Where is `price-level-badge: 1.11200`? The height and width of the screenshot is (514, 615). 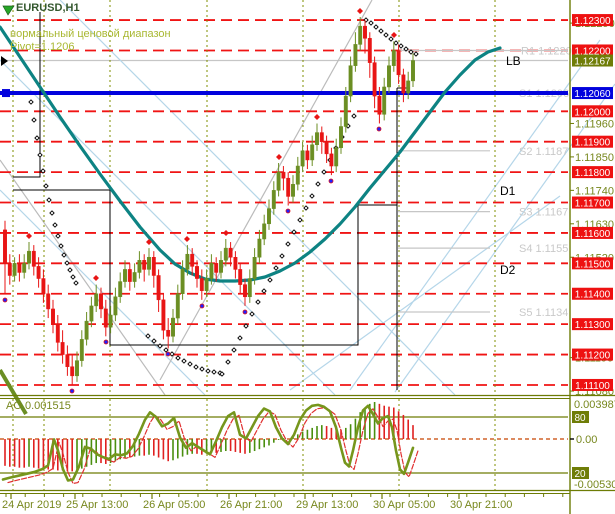 price-level-badge: 1.11200 is located at coordinates (592, 355).